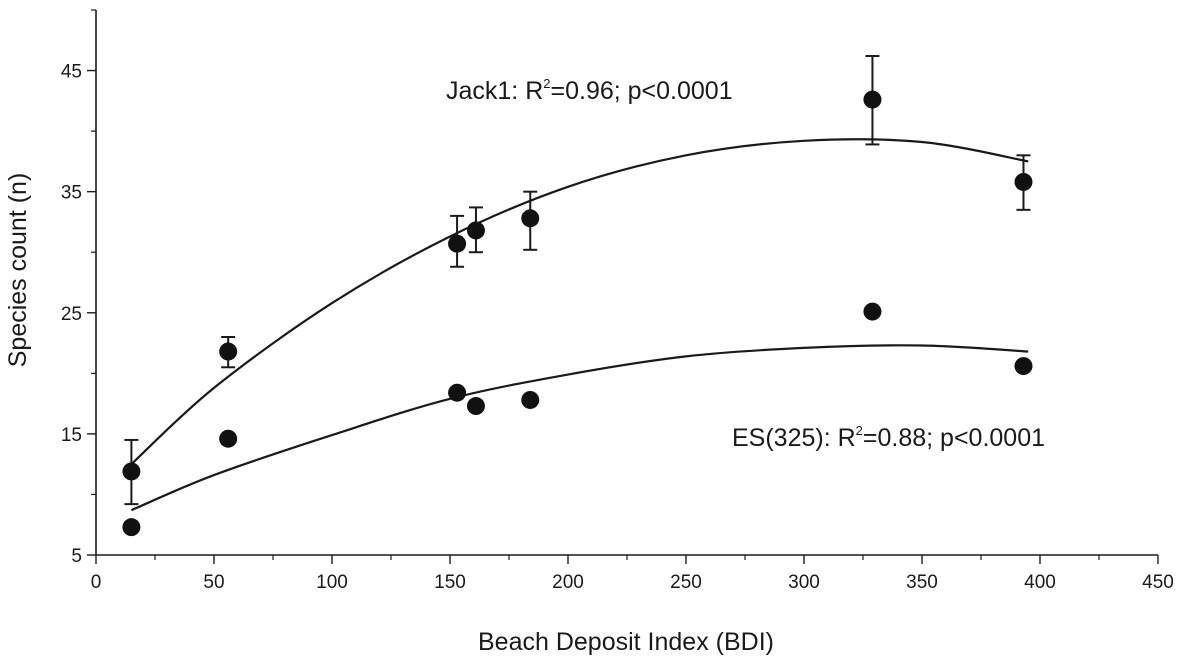  Describe the element at coordinates (922, 582) in the screenshot. I see `x-tick-label: 350` at that location.